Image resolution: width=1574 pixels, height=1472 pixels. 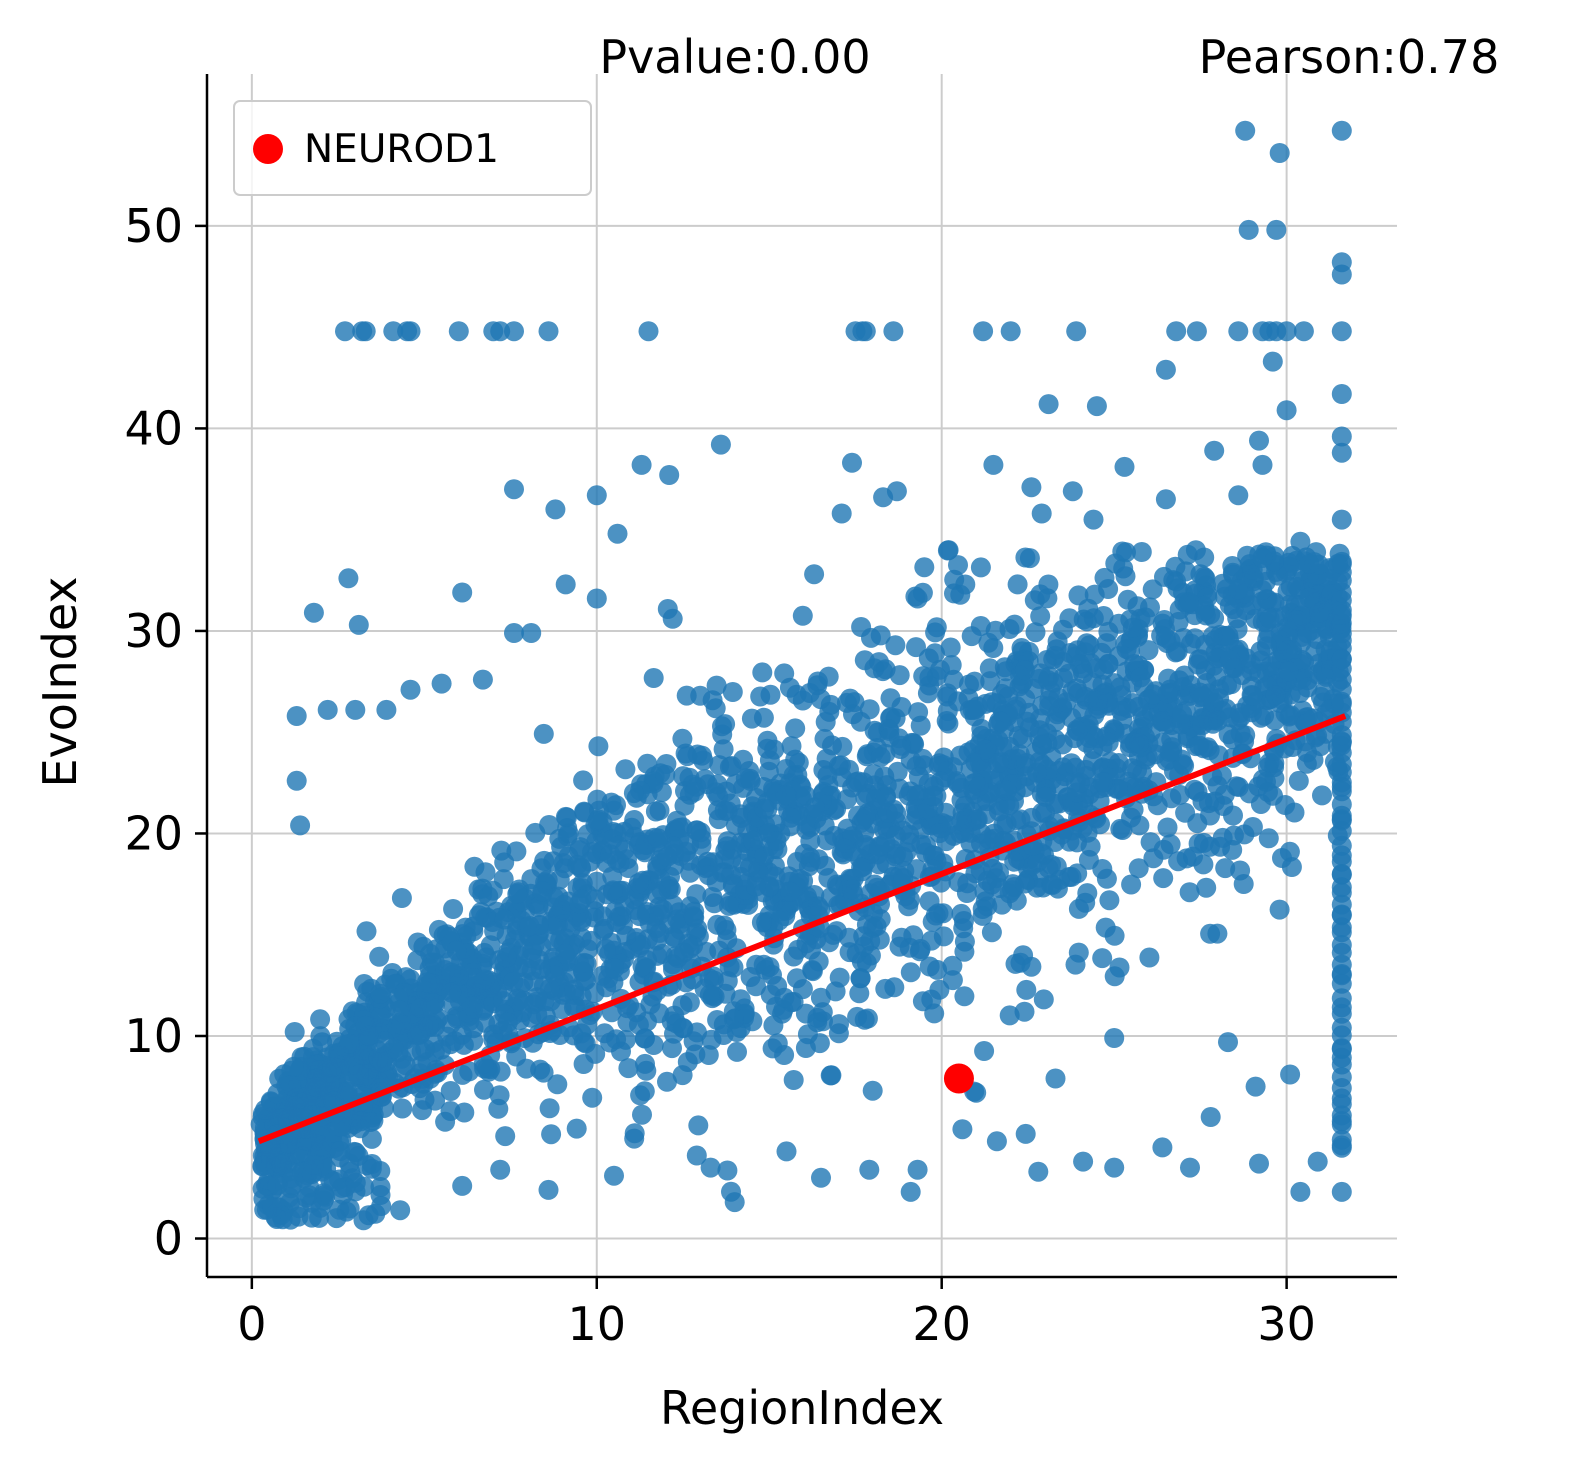 What do you see at coordinates (153, 1036) in the screenshot?
I see `y-tick-label: 10` at bounding box center [153, 1036].